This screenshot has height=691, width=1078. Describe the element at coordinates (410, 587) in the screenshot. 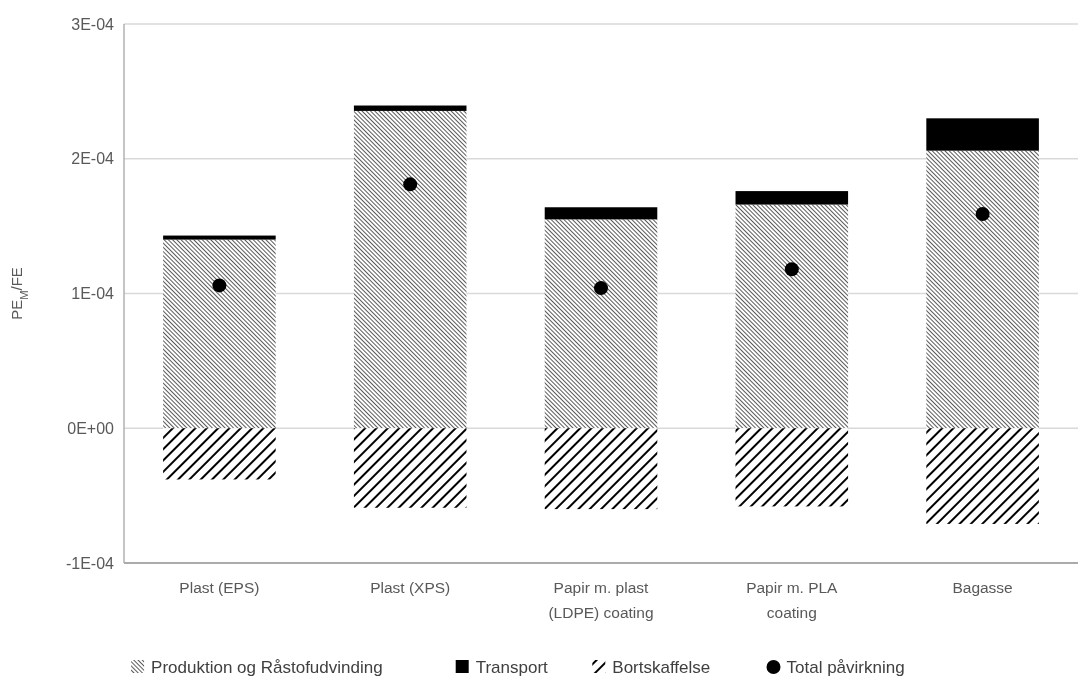

I see `x-tick-label: Plast (XPS)` at that location.